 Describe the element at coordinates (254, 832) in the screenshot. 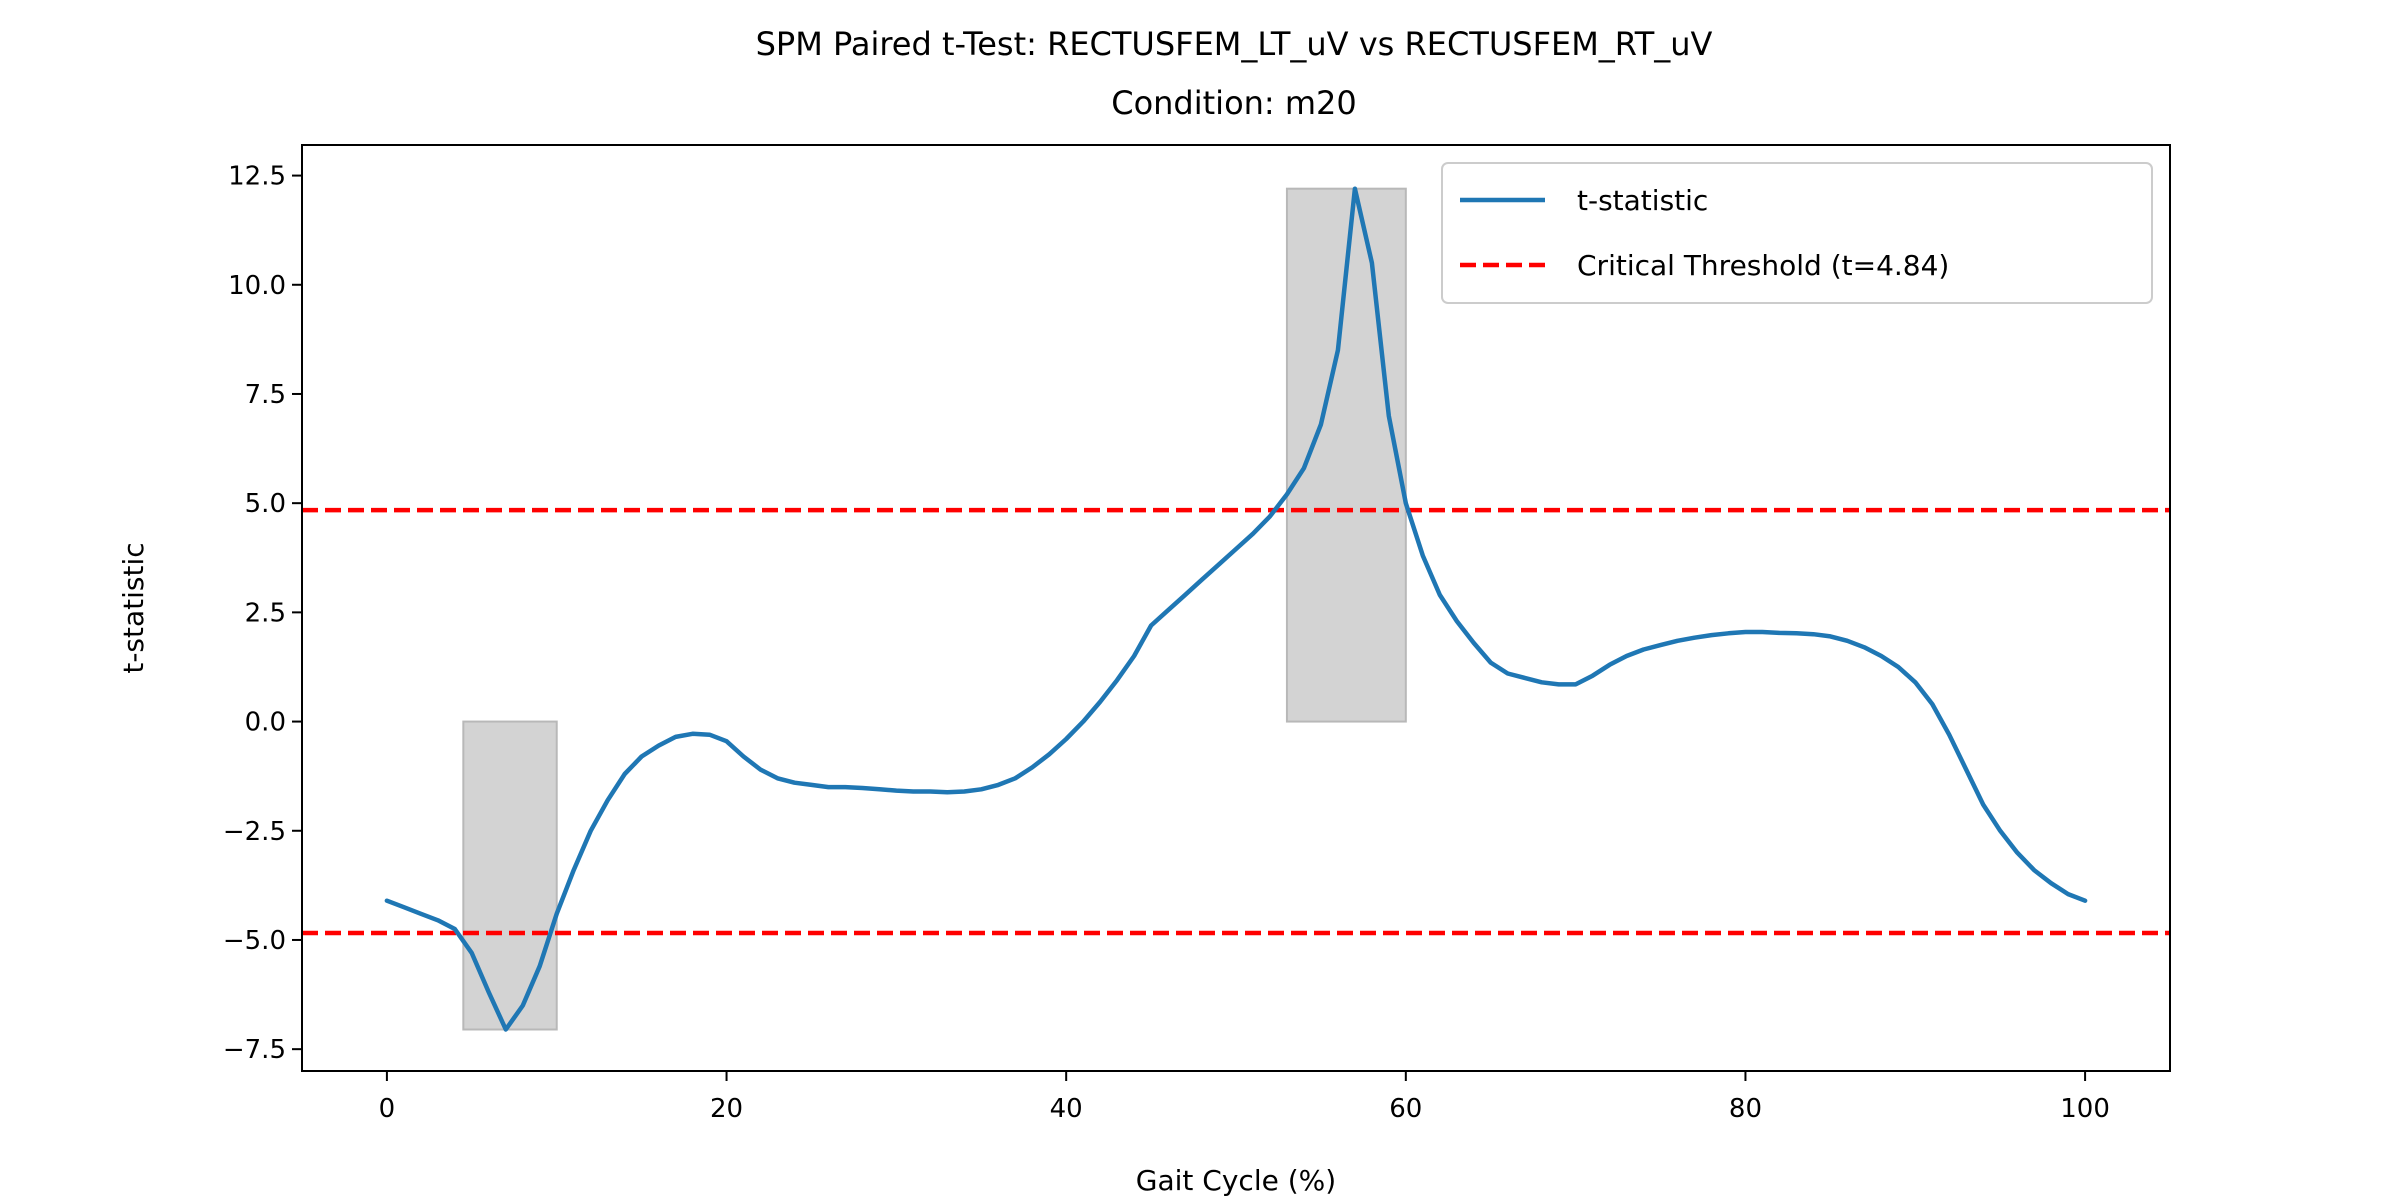

I see `y-tick-label: −2.5` at that location.